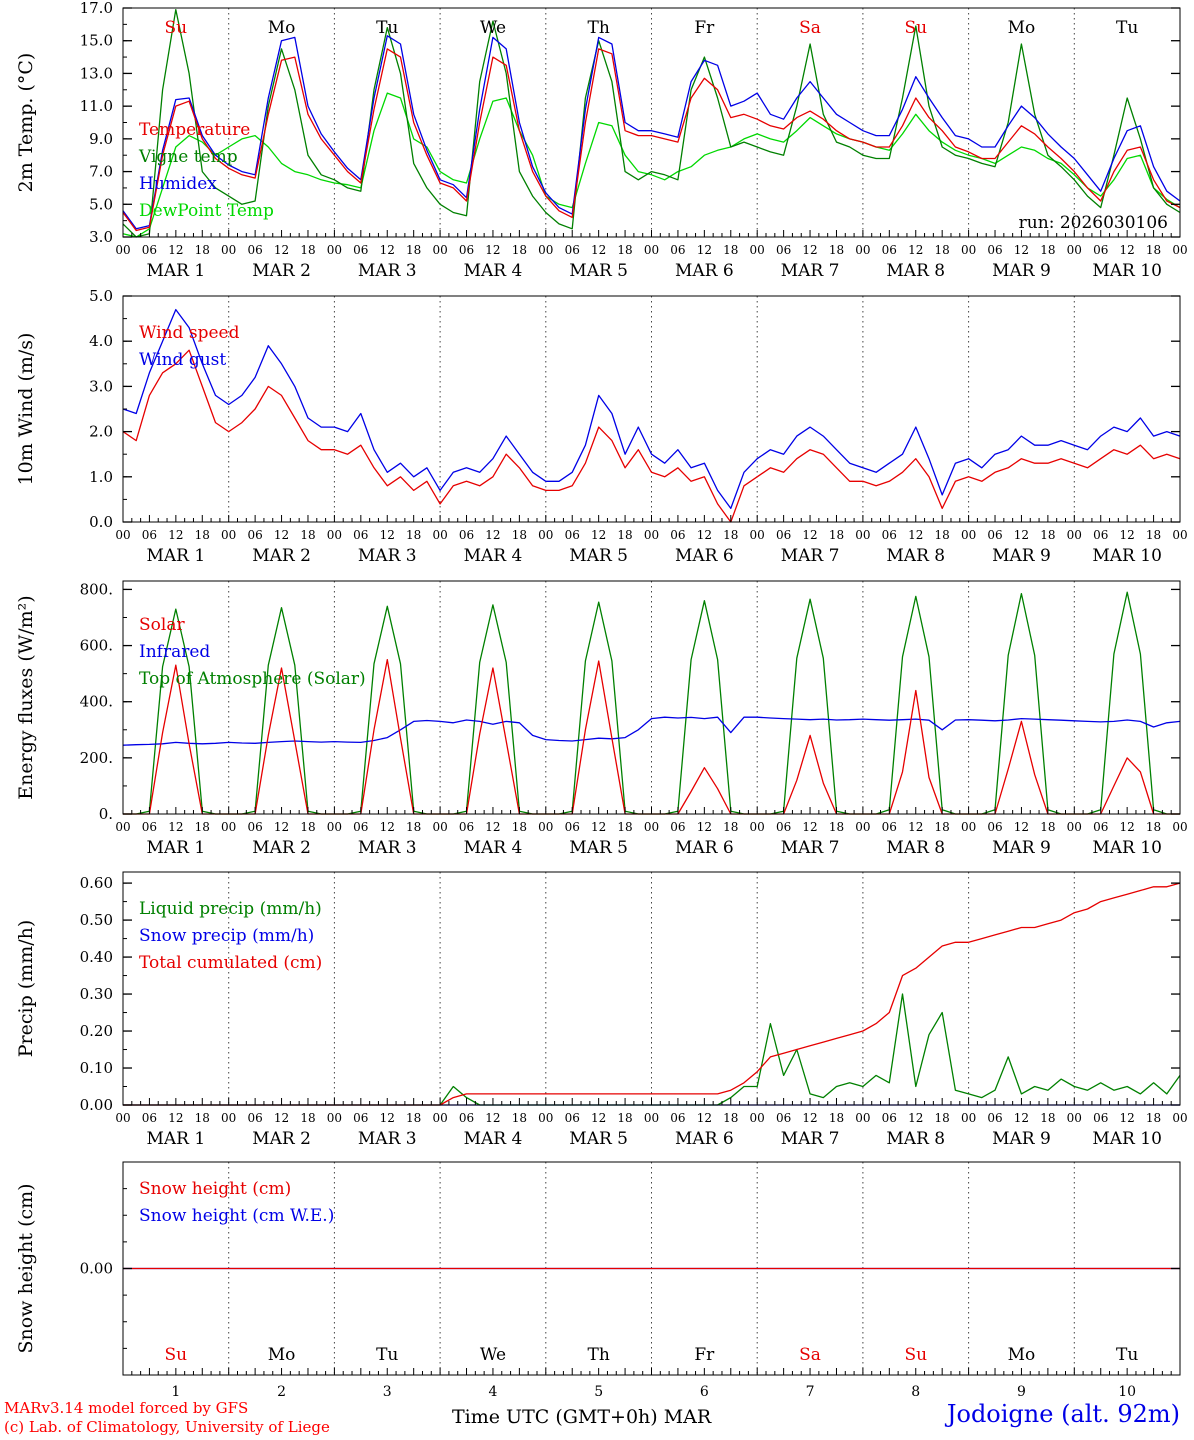  What do you see at coordinates (387, 848) in the screenshot?
I see `day-label: MAR 3` at bounding box center [387, 848].